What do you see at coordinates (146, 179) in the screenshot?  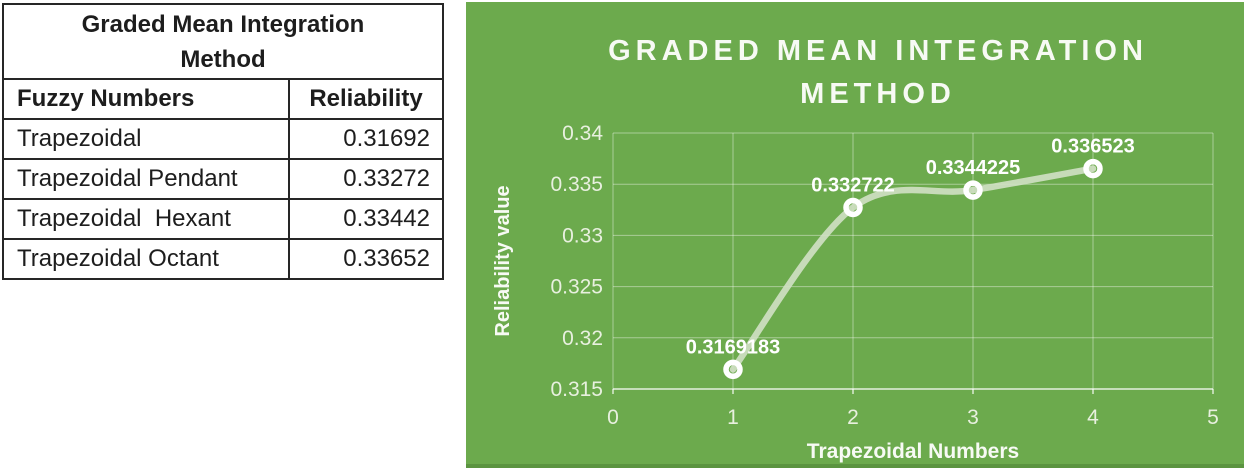 I see `fuzzy-number-cell: Trapezoidal Pendant` at bounding box center [146, 179].